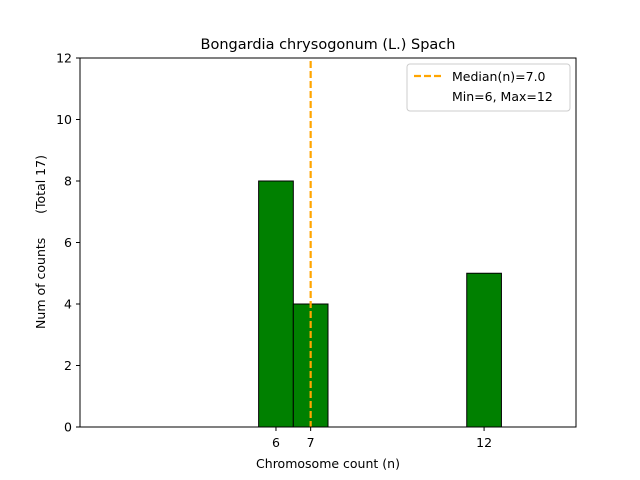 This screenshot has width=640, height=480. I want to click on x-tick-label: 7, so click(311, 442).